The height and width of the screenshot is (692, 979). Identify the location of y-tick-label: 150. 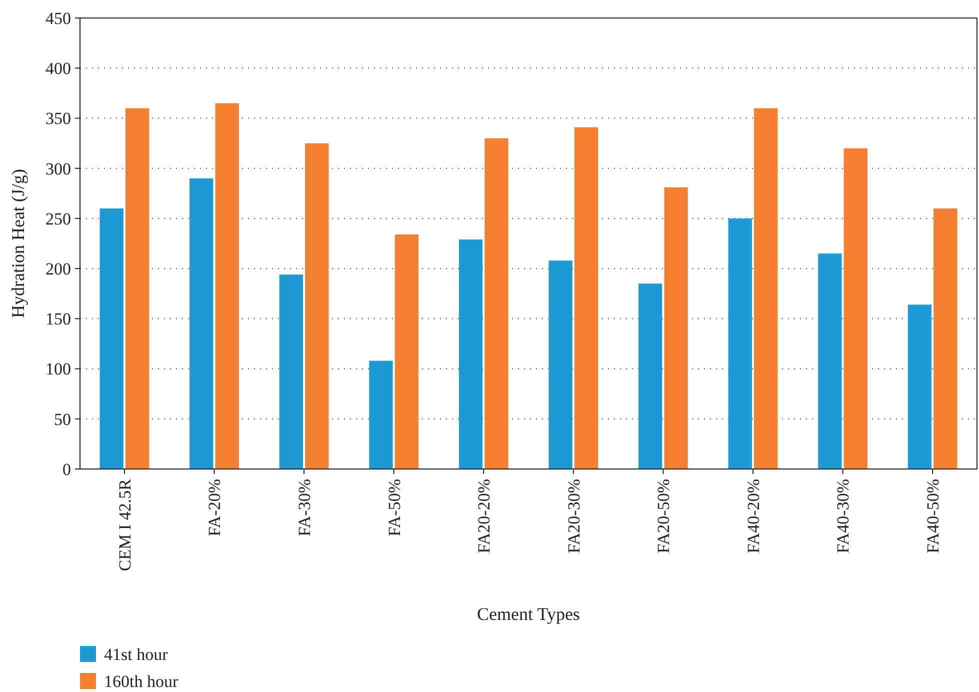
(58, 319).